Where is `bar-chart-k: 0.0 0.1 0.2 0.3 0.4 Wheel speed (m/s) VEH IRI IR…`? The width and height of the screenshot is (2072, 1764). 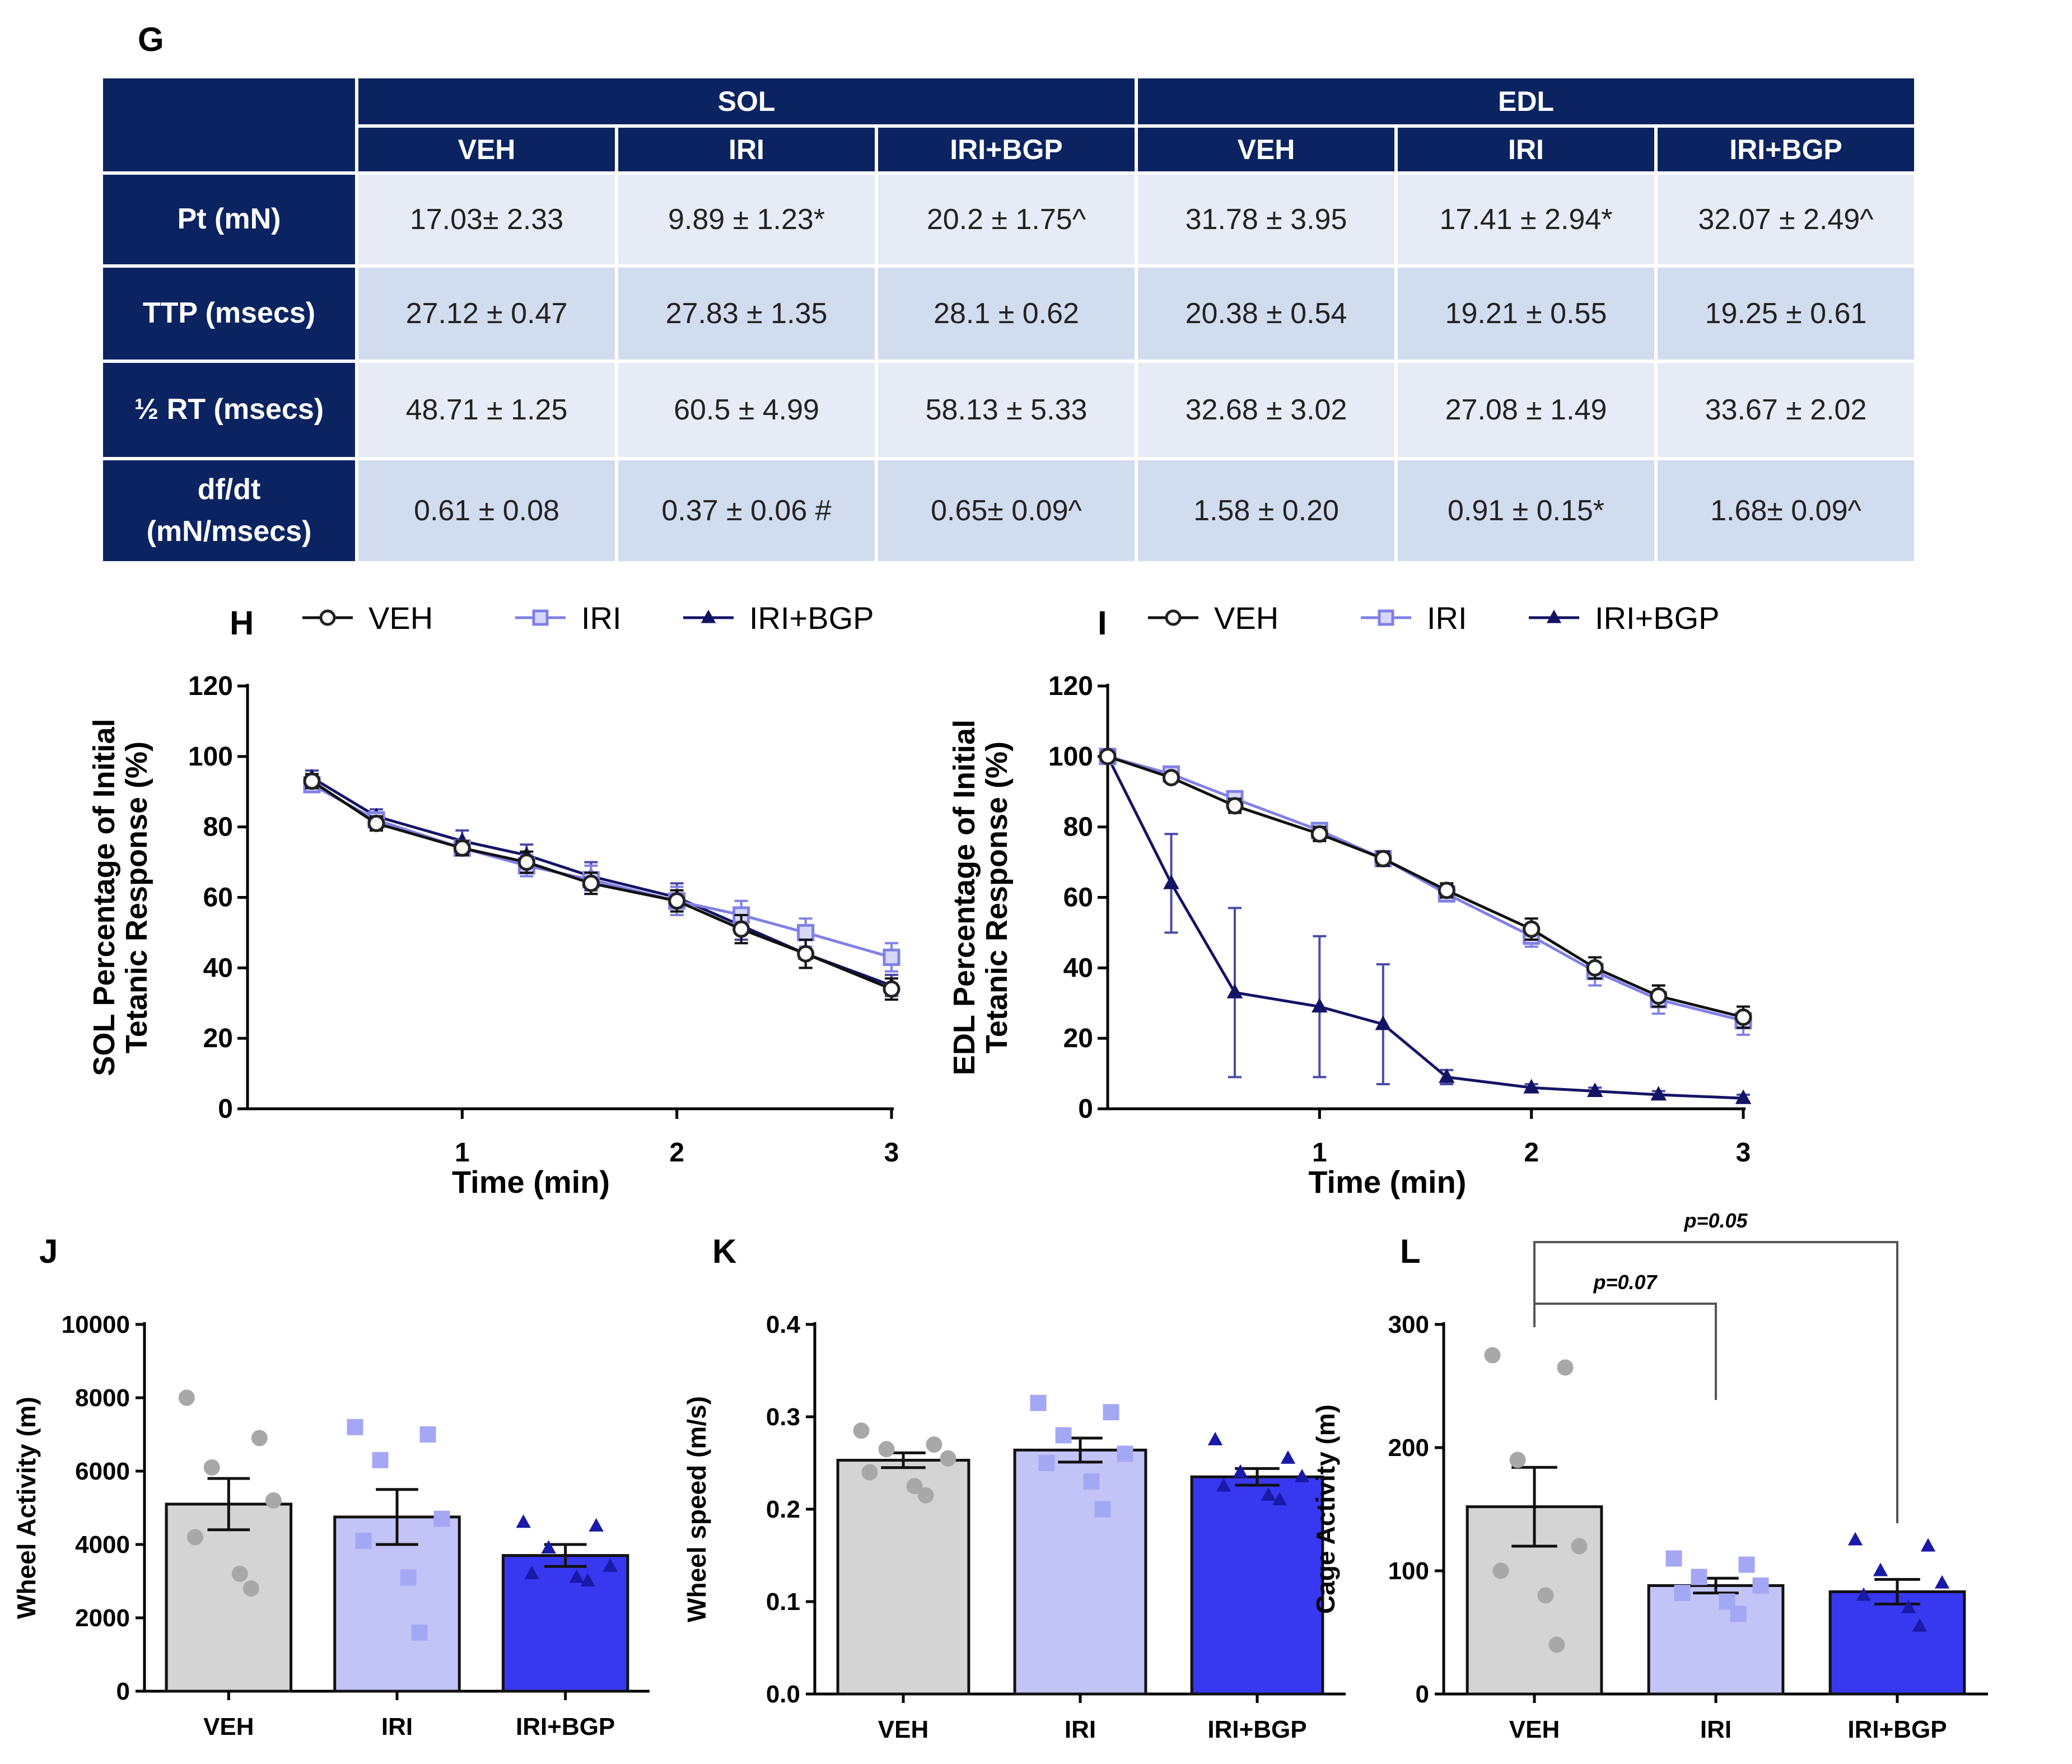 bar-chart-k: 0.0 0.1 0.2 0.3 0.4 Wheel speed (m/s) VEH IRI IR… is located at coordinates (1014, 1527).